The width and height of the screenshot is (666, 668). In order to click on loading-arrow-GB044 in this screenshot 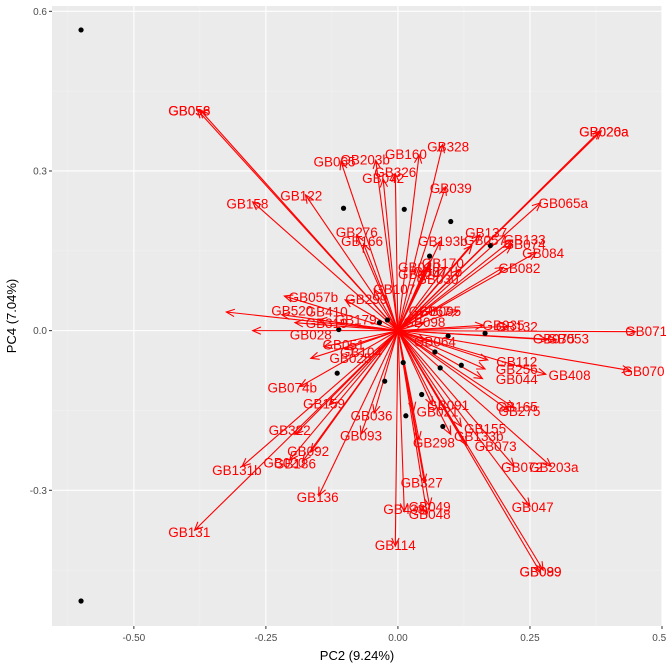, I will do `click(440, 355)`.